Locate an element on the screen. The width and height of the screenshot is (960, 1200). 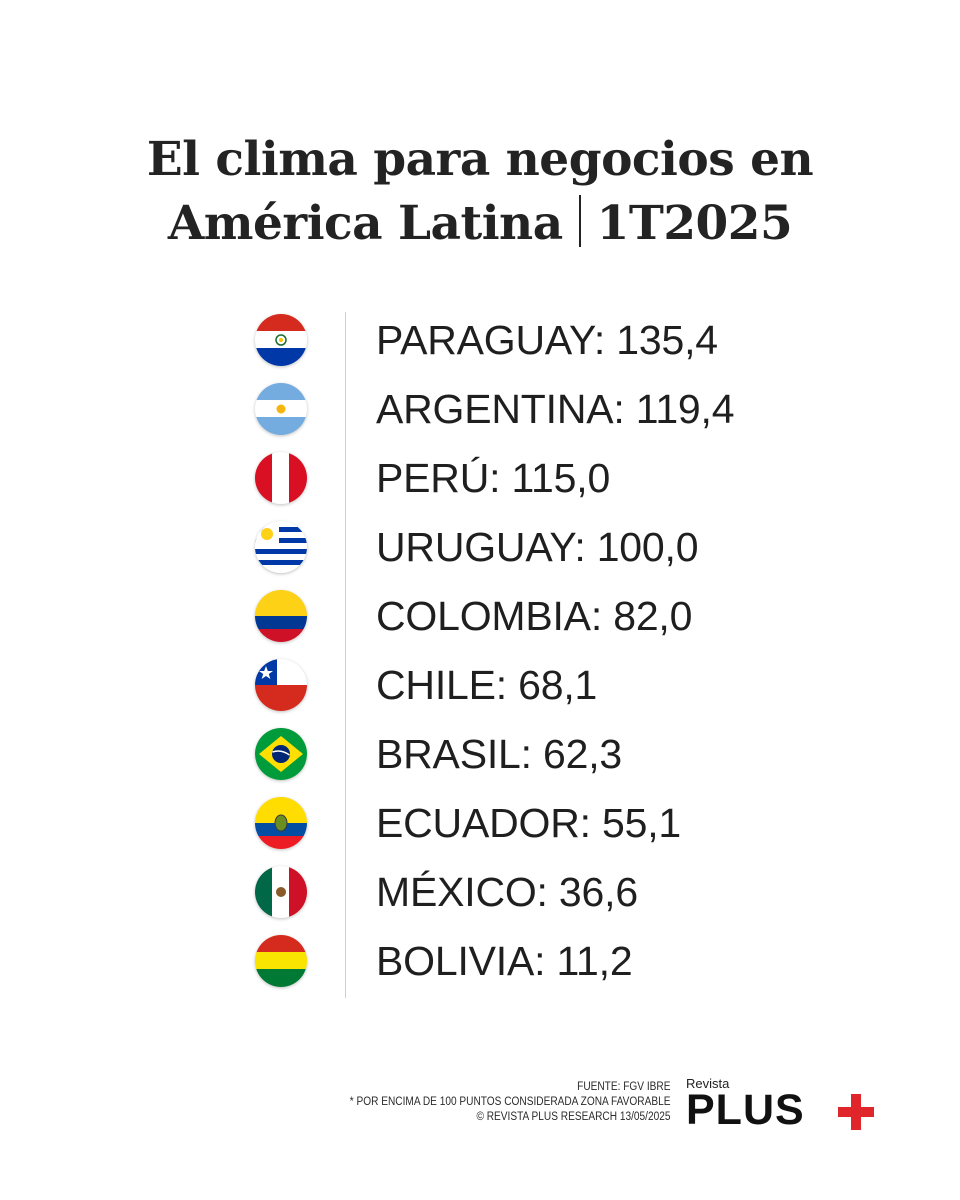
country-label: PARAGUAY: 135,4 is located at coordinates (547, 340).